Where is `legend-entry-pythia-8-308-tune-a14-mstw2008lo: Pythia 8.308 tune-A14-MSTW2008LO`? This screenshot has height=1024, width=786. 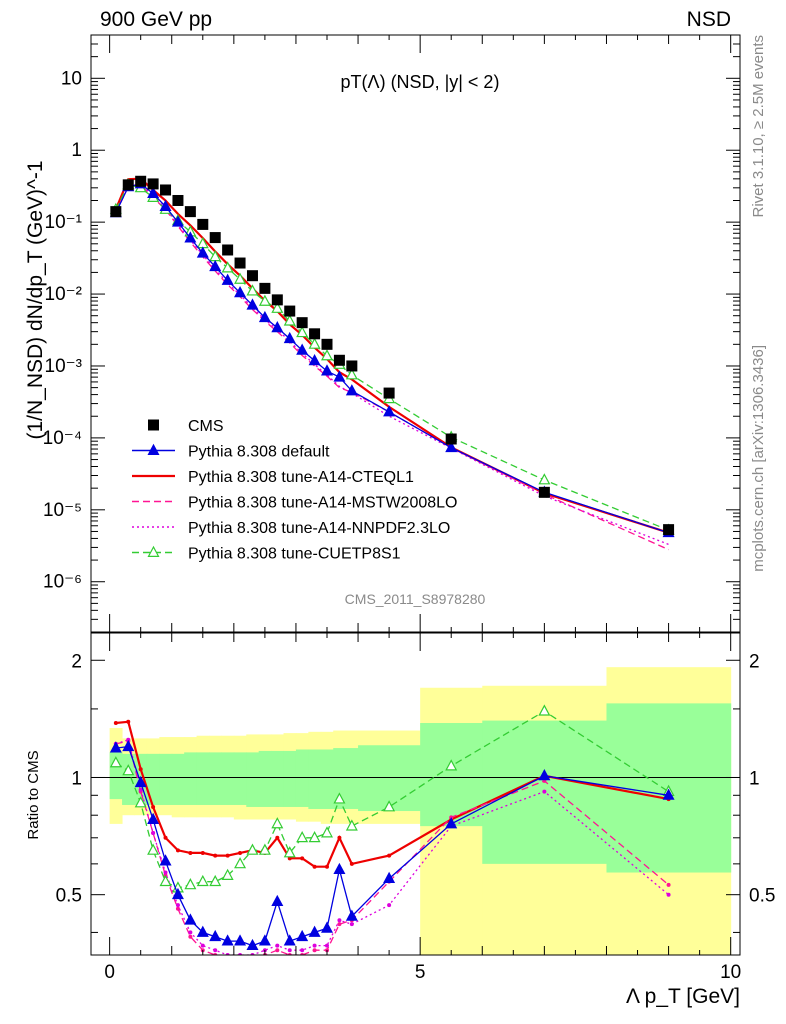
legend-entry-pythia-8-308-tune-a14-mstw2008lo: Pythia 8.308 tune-A14-MSTW2008LO is located at coordinates (294, 503).